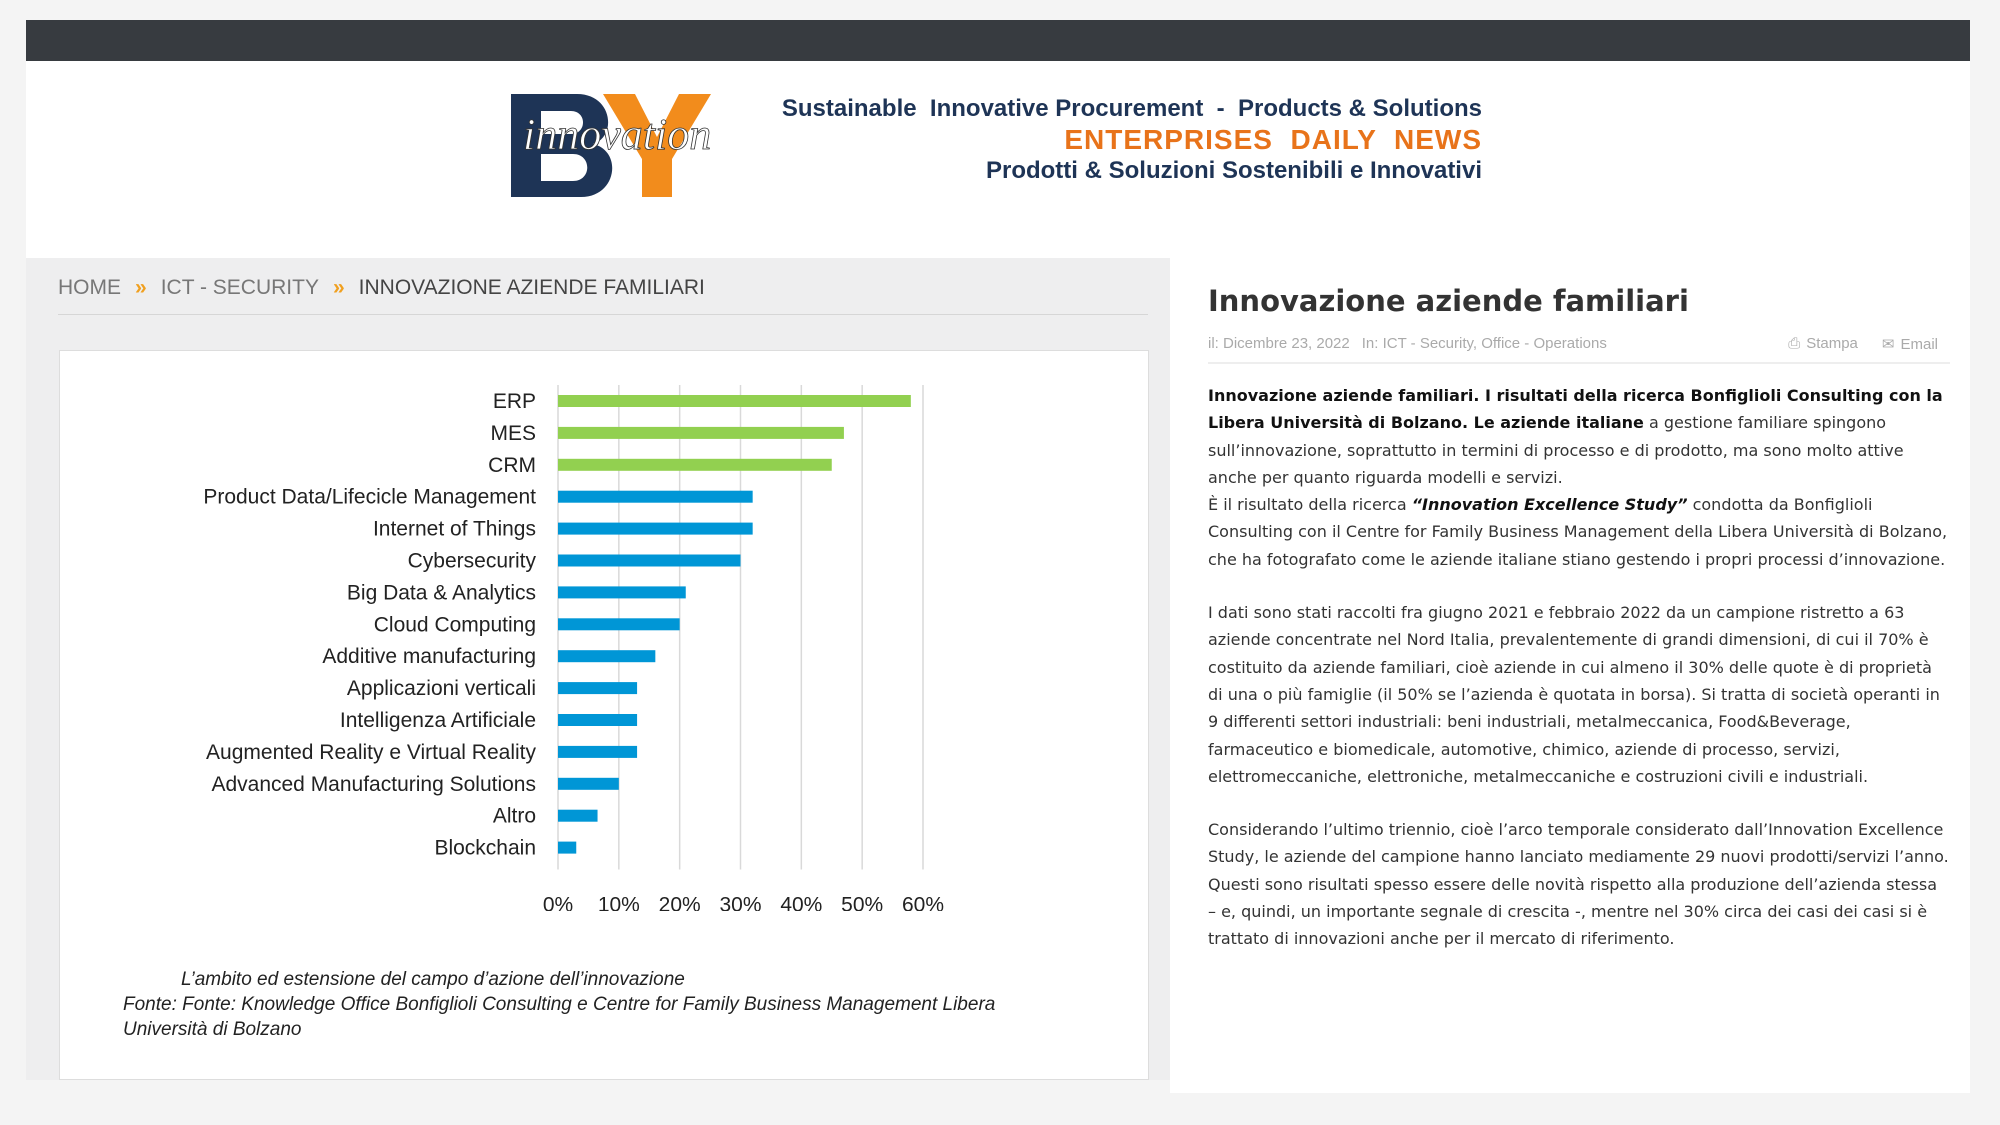 The image size is (2000, 1125). Describe the element at coordinates (485, 848) in the screenshot. I see `category-label: Blockchain` at that location.